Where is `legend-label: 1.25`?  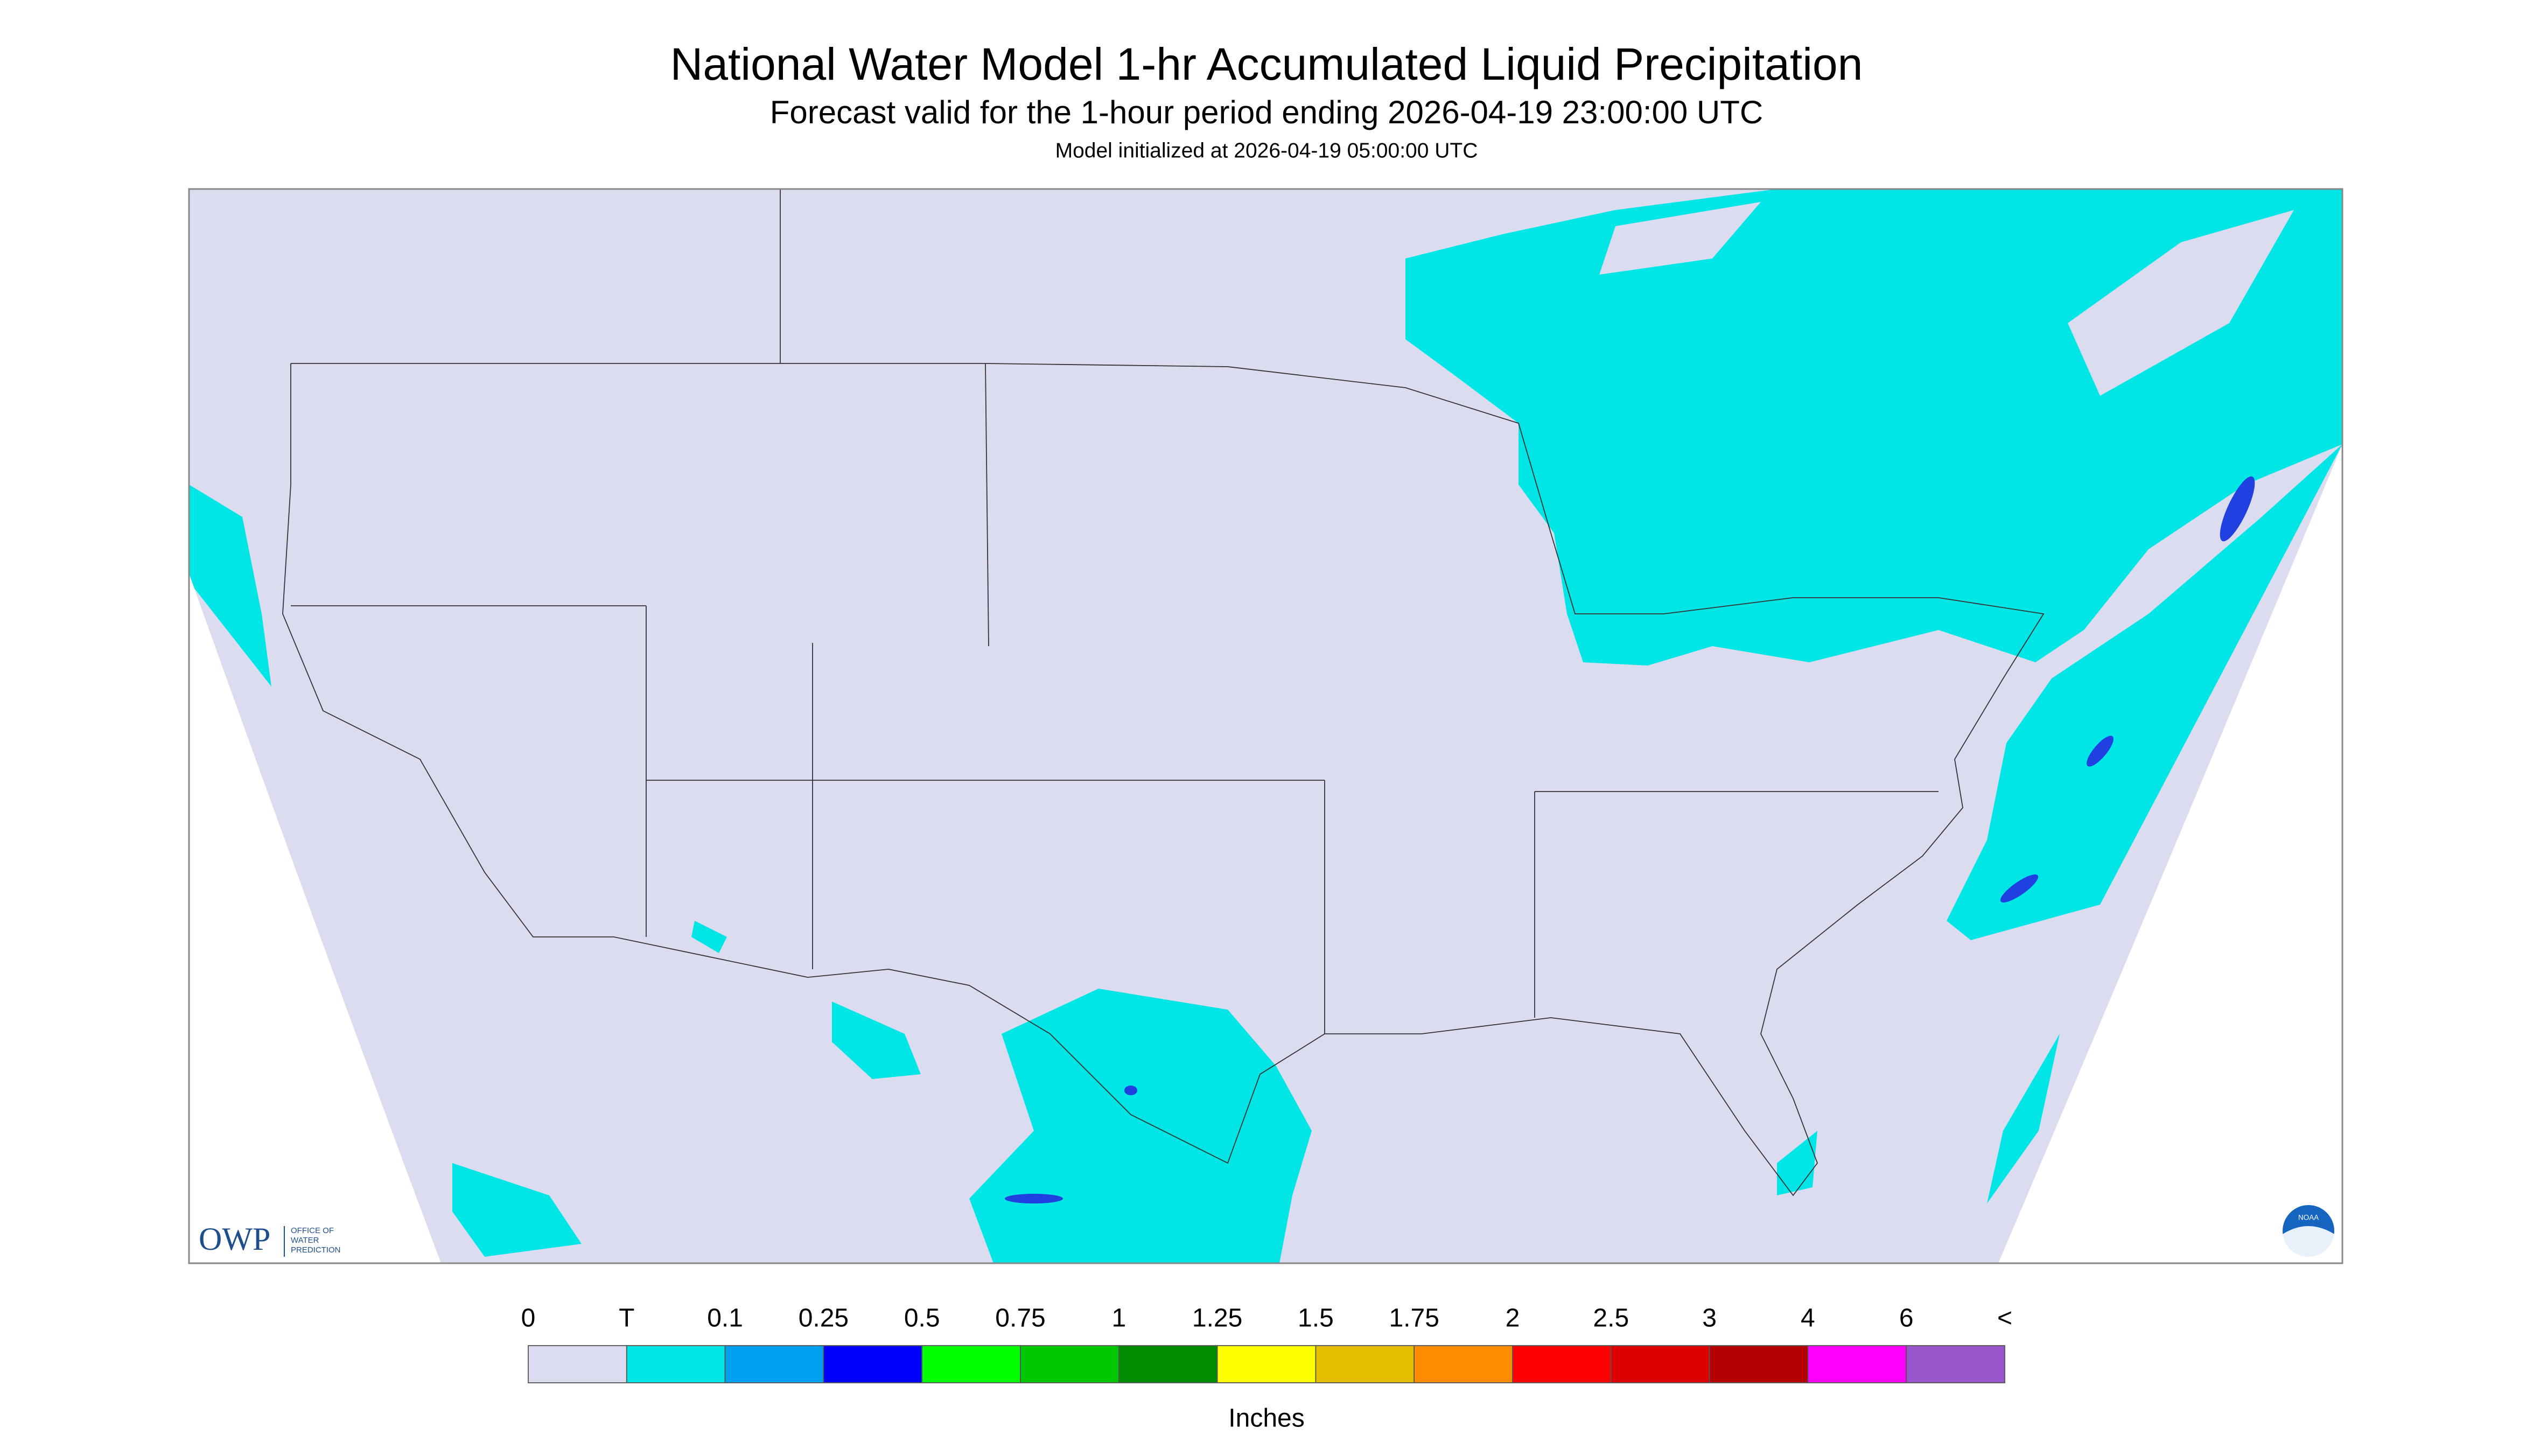 legend-label: 1.25 is located at coordinates (1217, 1318).